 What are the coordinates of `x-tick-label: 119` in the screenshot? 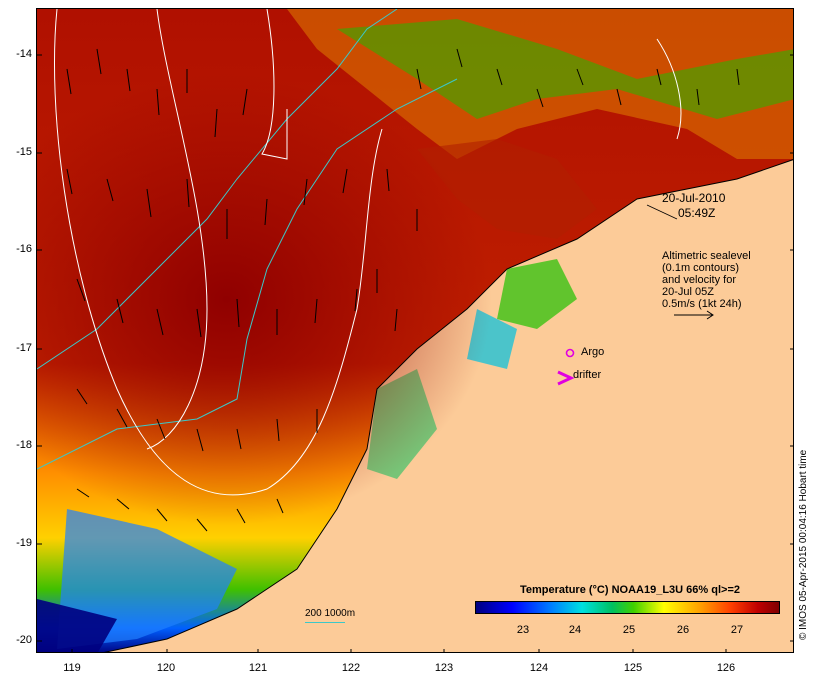 It's located at (72, 668).